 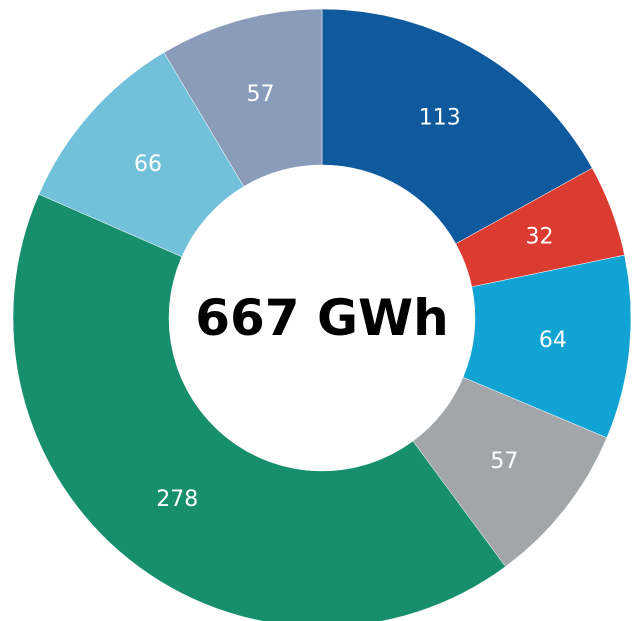 What do you see at coordinates (539, 237) in the screenshot?
I see `slice-value-label-1: 32` at bounding box center [539, 237].